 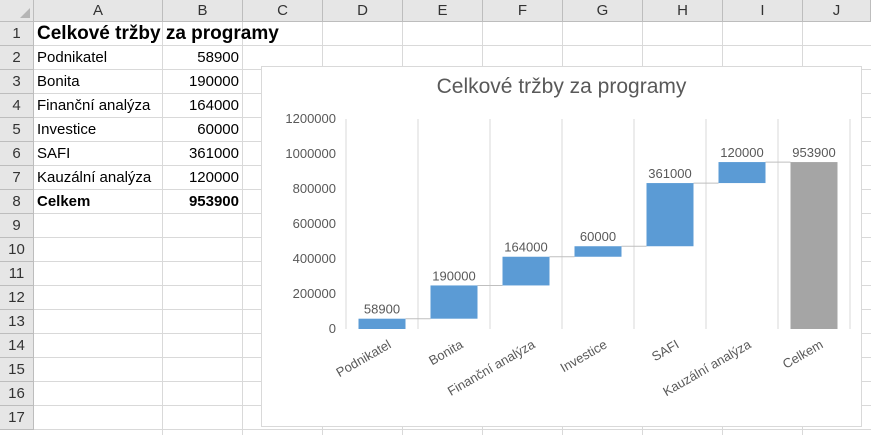 What do you see at coordinates (58, 81) in the screenshot?
I see `cell-a3: Bonita` at bounding box center [58, 81].